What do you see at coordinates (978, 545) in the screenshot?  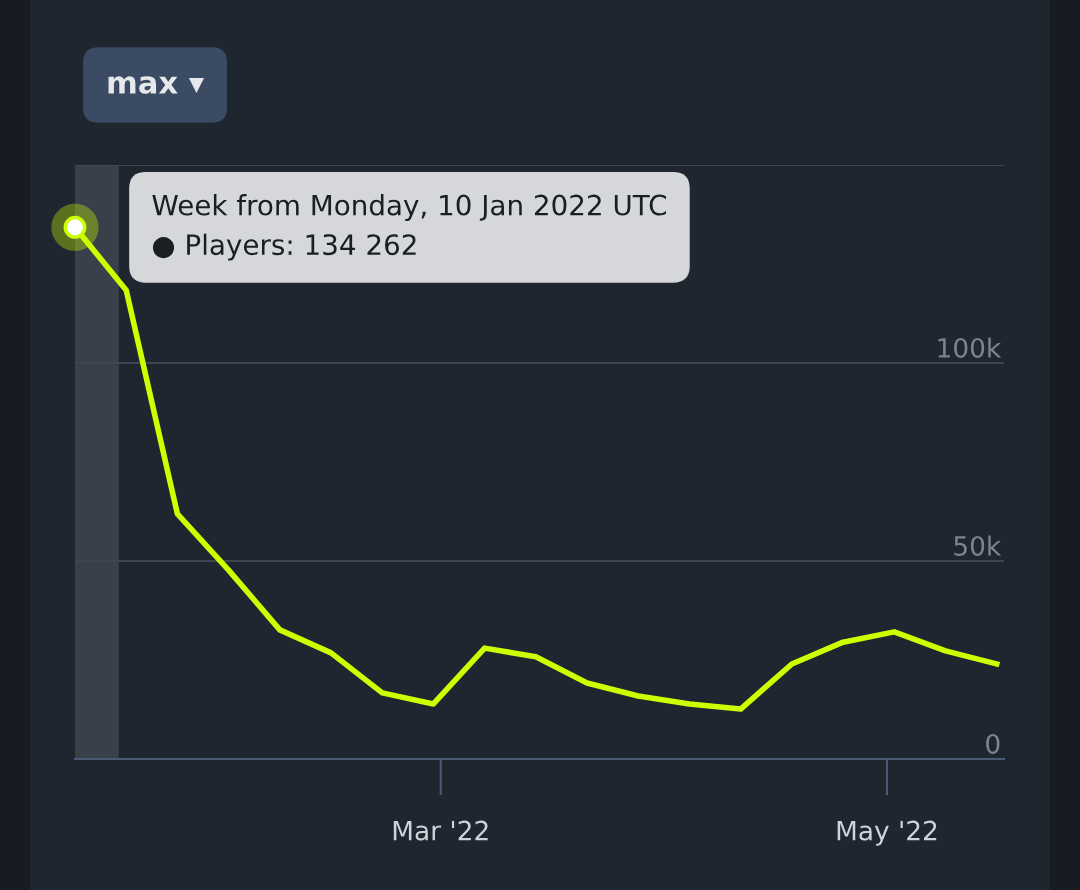 I see `y-tick-label: 50k` at bounding box center [978, 545].